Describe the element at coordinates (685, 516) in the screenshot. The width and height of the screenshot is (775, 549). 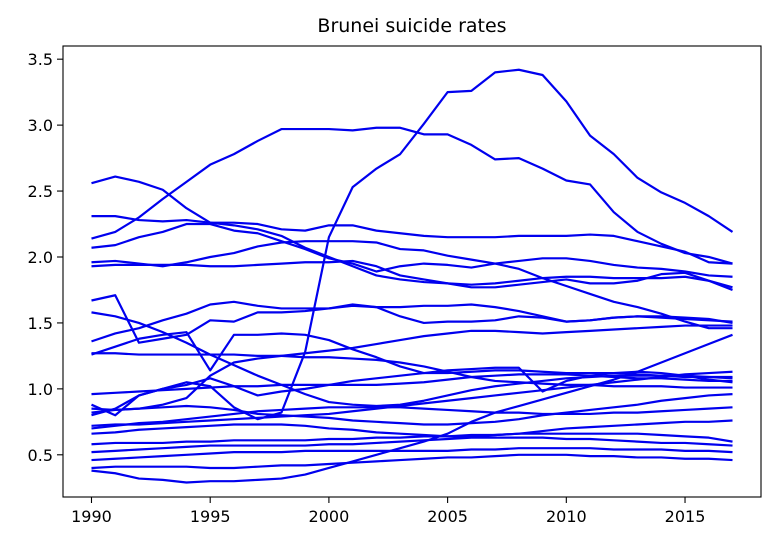
I see `x-tick-label: 2015` at that location.